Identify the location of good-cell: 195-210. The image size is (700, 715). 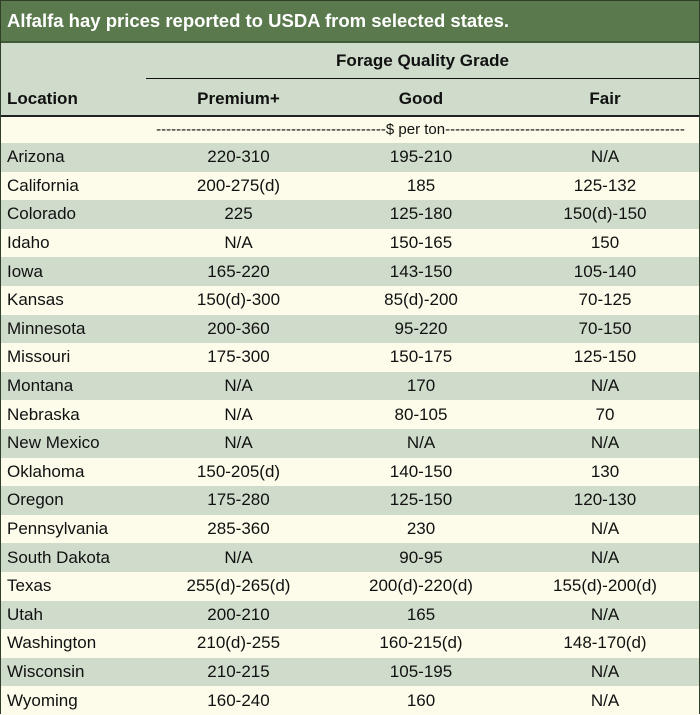
(421, 157).